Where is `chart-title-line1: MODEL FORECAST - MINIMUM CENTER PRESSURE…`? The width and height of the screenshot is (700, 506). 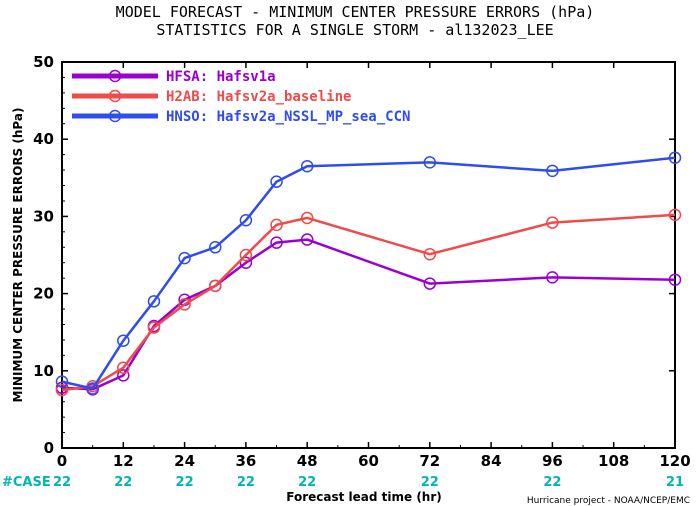
chart-title-line1: MODEL FORECAST - MINIMUM CENTER PRESSURE… is located at coordinates (355, 12).